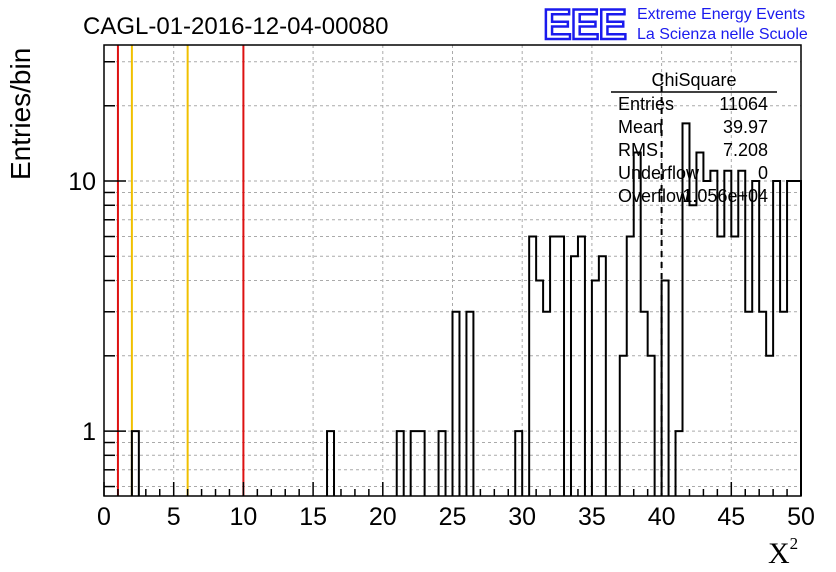  Describe the element at coordinates (638, 150) in the screenshot. I see `stats-label-rms: RMS` at that location.